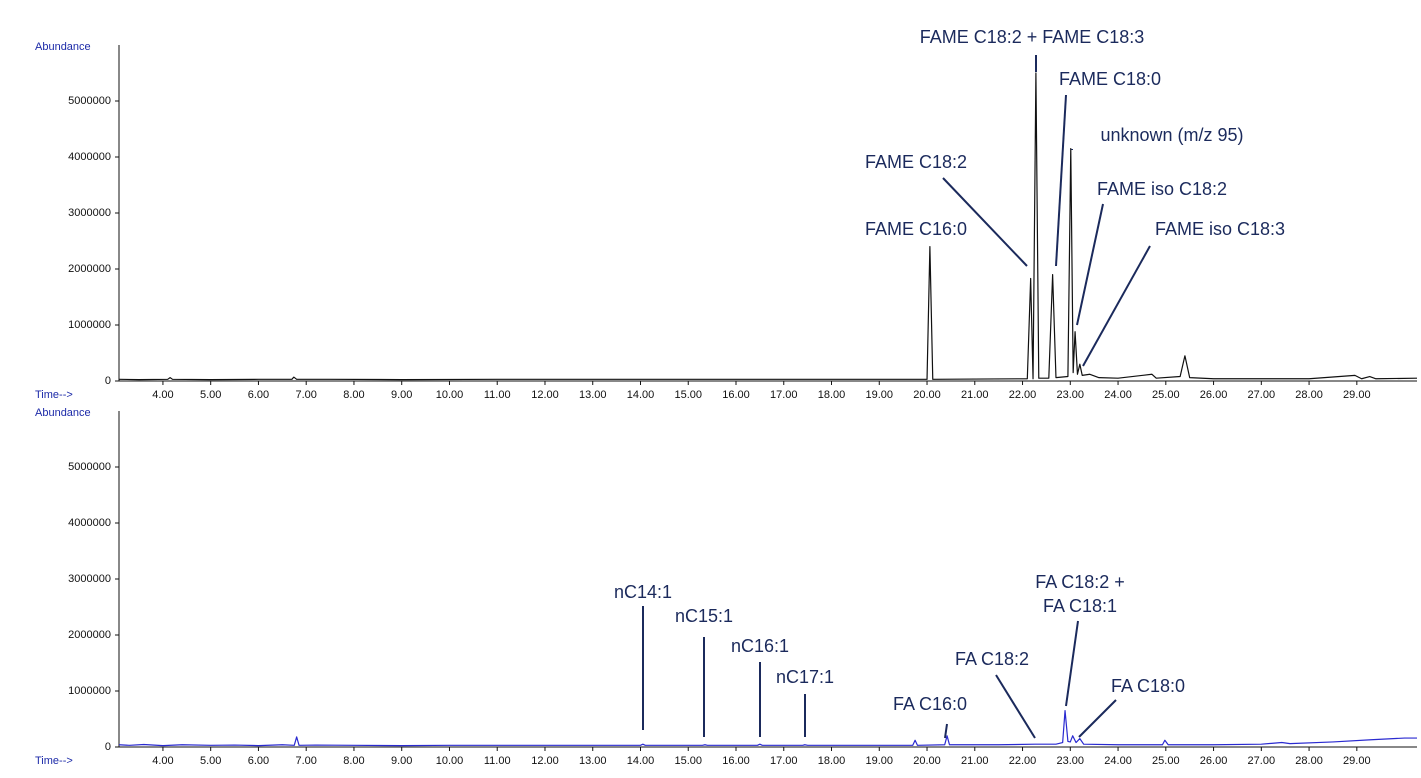 The height and width of the screenshot is (778, 1421). What do you see at coordinates (1110, 79) in the screenshot?
I see `peak-annotation: FAME C18:0` at bounding box center [1110, 79].